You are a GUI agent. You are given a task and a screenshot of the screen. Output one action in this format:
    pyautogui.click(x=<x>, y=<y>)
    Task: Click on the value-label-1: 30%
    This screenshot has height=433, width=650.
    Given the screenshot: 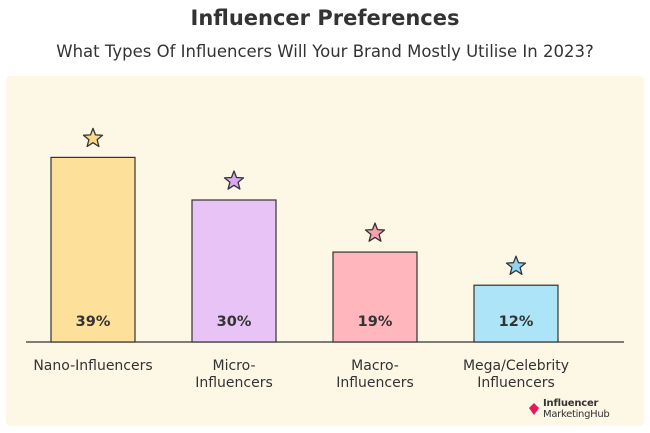 What is the action you would take?
    pyautogui.click(x=234, y=322)
    